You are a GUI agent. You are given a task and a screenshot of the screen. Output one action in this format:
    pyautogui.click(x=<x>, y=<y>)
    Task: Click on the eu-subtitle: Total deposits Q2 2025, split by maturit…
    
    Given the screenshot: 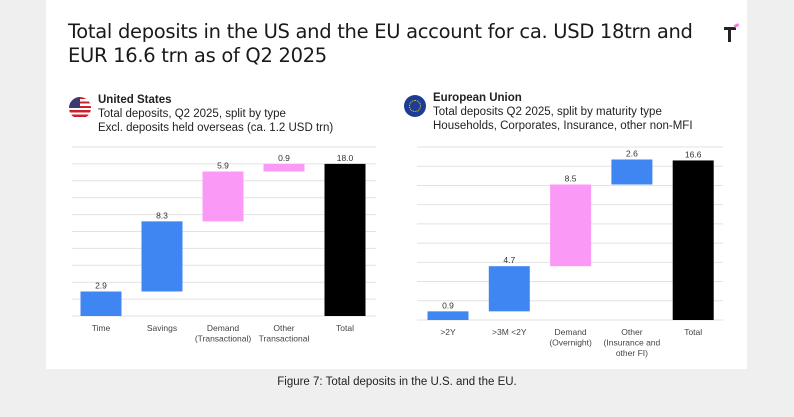 What is the action you would take?
    pyautogui.click(x=547, y=112)
    